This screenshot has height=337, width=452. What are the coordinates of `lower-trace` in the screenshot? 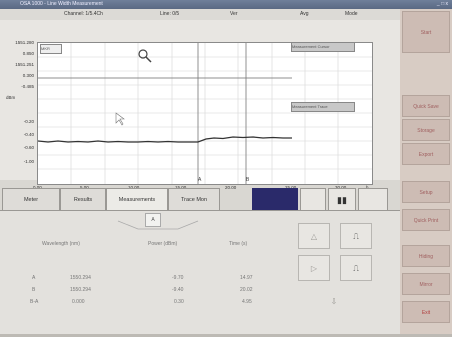 It's located at (164, 139).